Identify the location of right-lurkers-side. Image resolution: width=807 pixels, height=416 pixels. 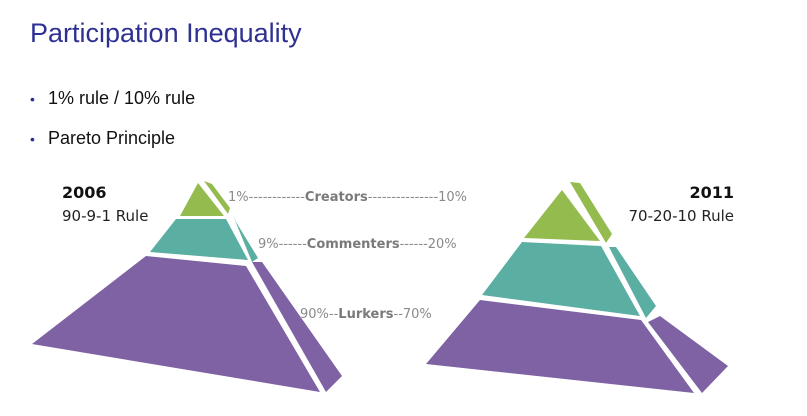
(688, 354).